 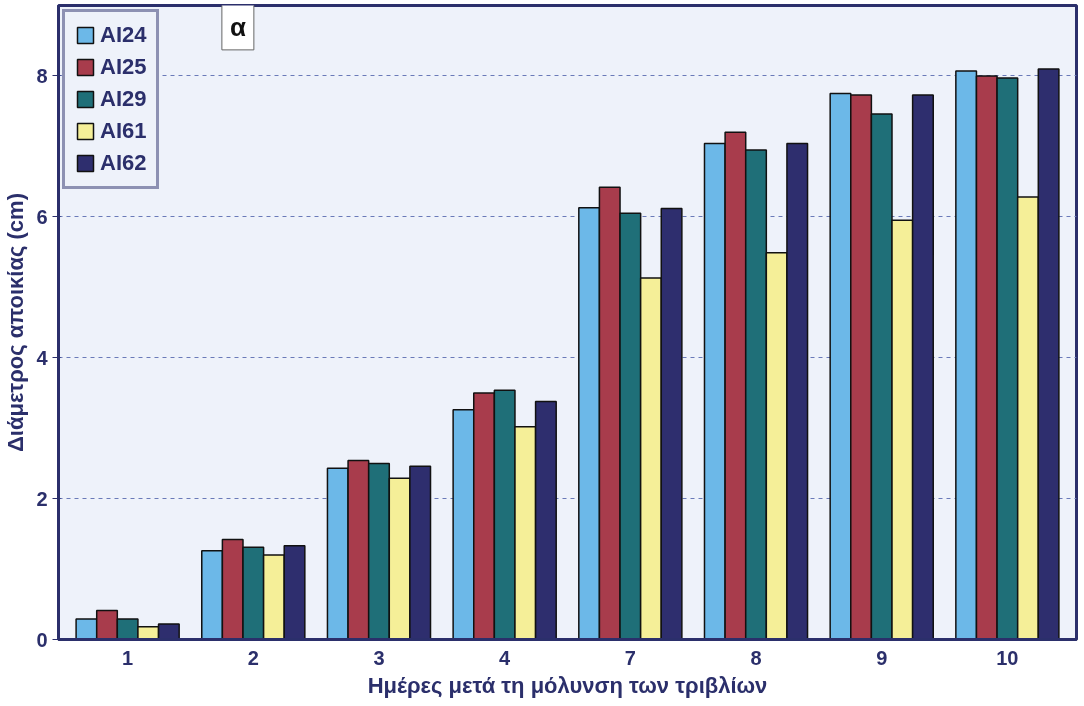 I want to click on x-tick-label: 4, so click(x=505, y=657).